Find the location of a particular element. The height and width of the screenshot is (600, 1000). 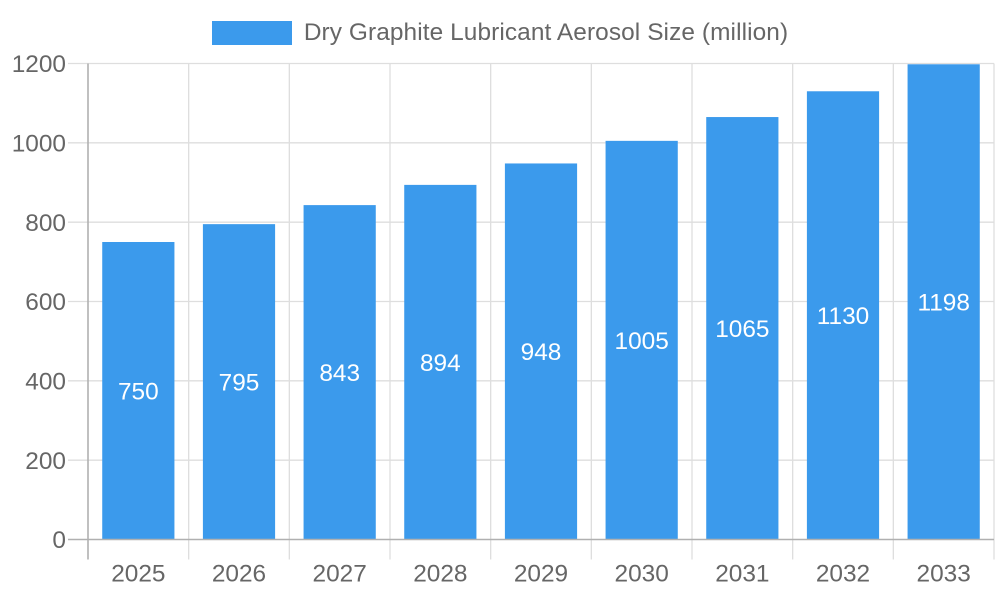

svg-text: 1198 is located at coordinates (943, 303).